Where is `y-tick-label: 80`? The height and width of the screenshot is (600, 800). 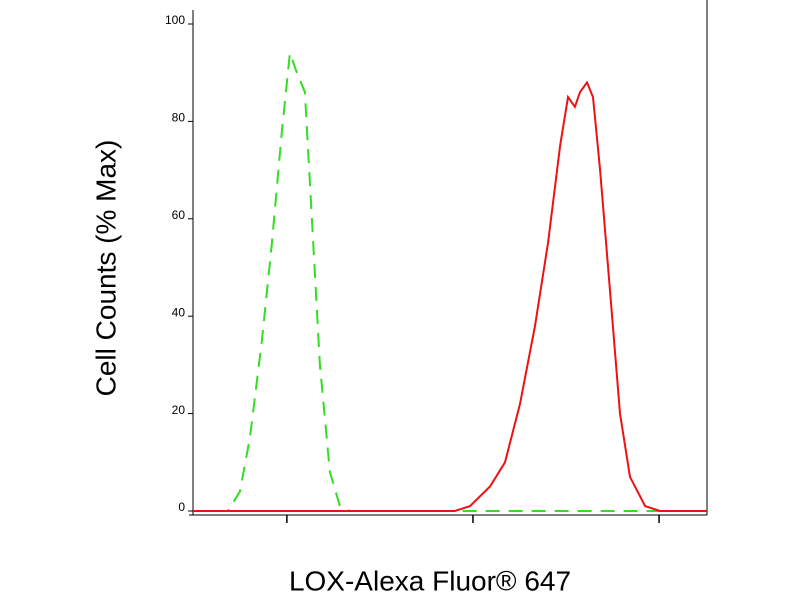 y-tick-label: 80 is located at coordinates (179, 118).